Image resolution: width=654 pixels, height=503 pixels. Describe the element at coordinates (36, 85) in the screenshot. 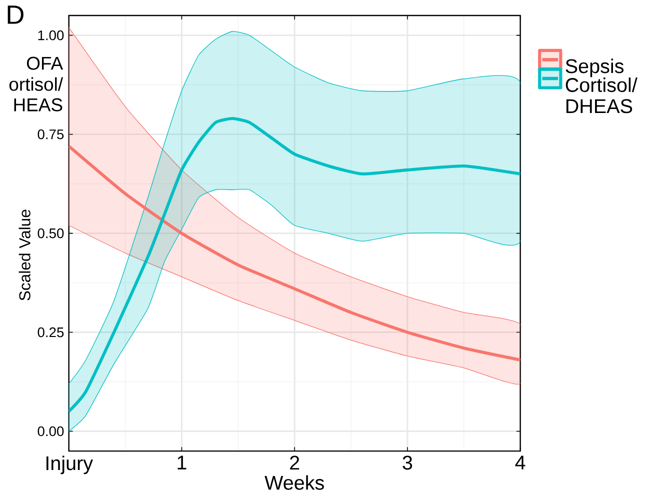

I see `text: ortisol/` at that location.